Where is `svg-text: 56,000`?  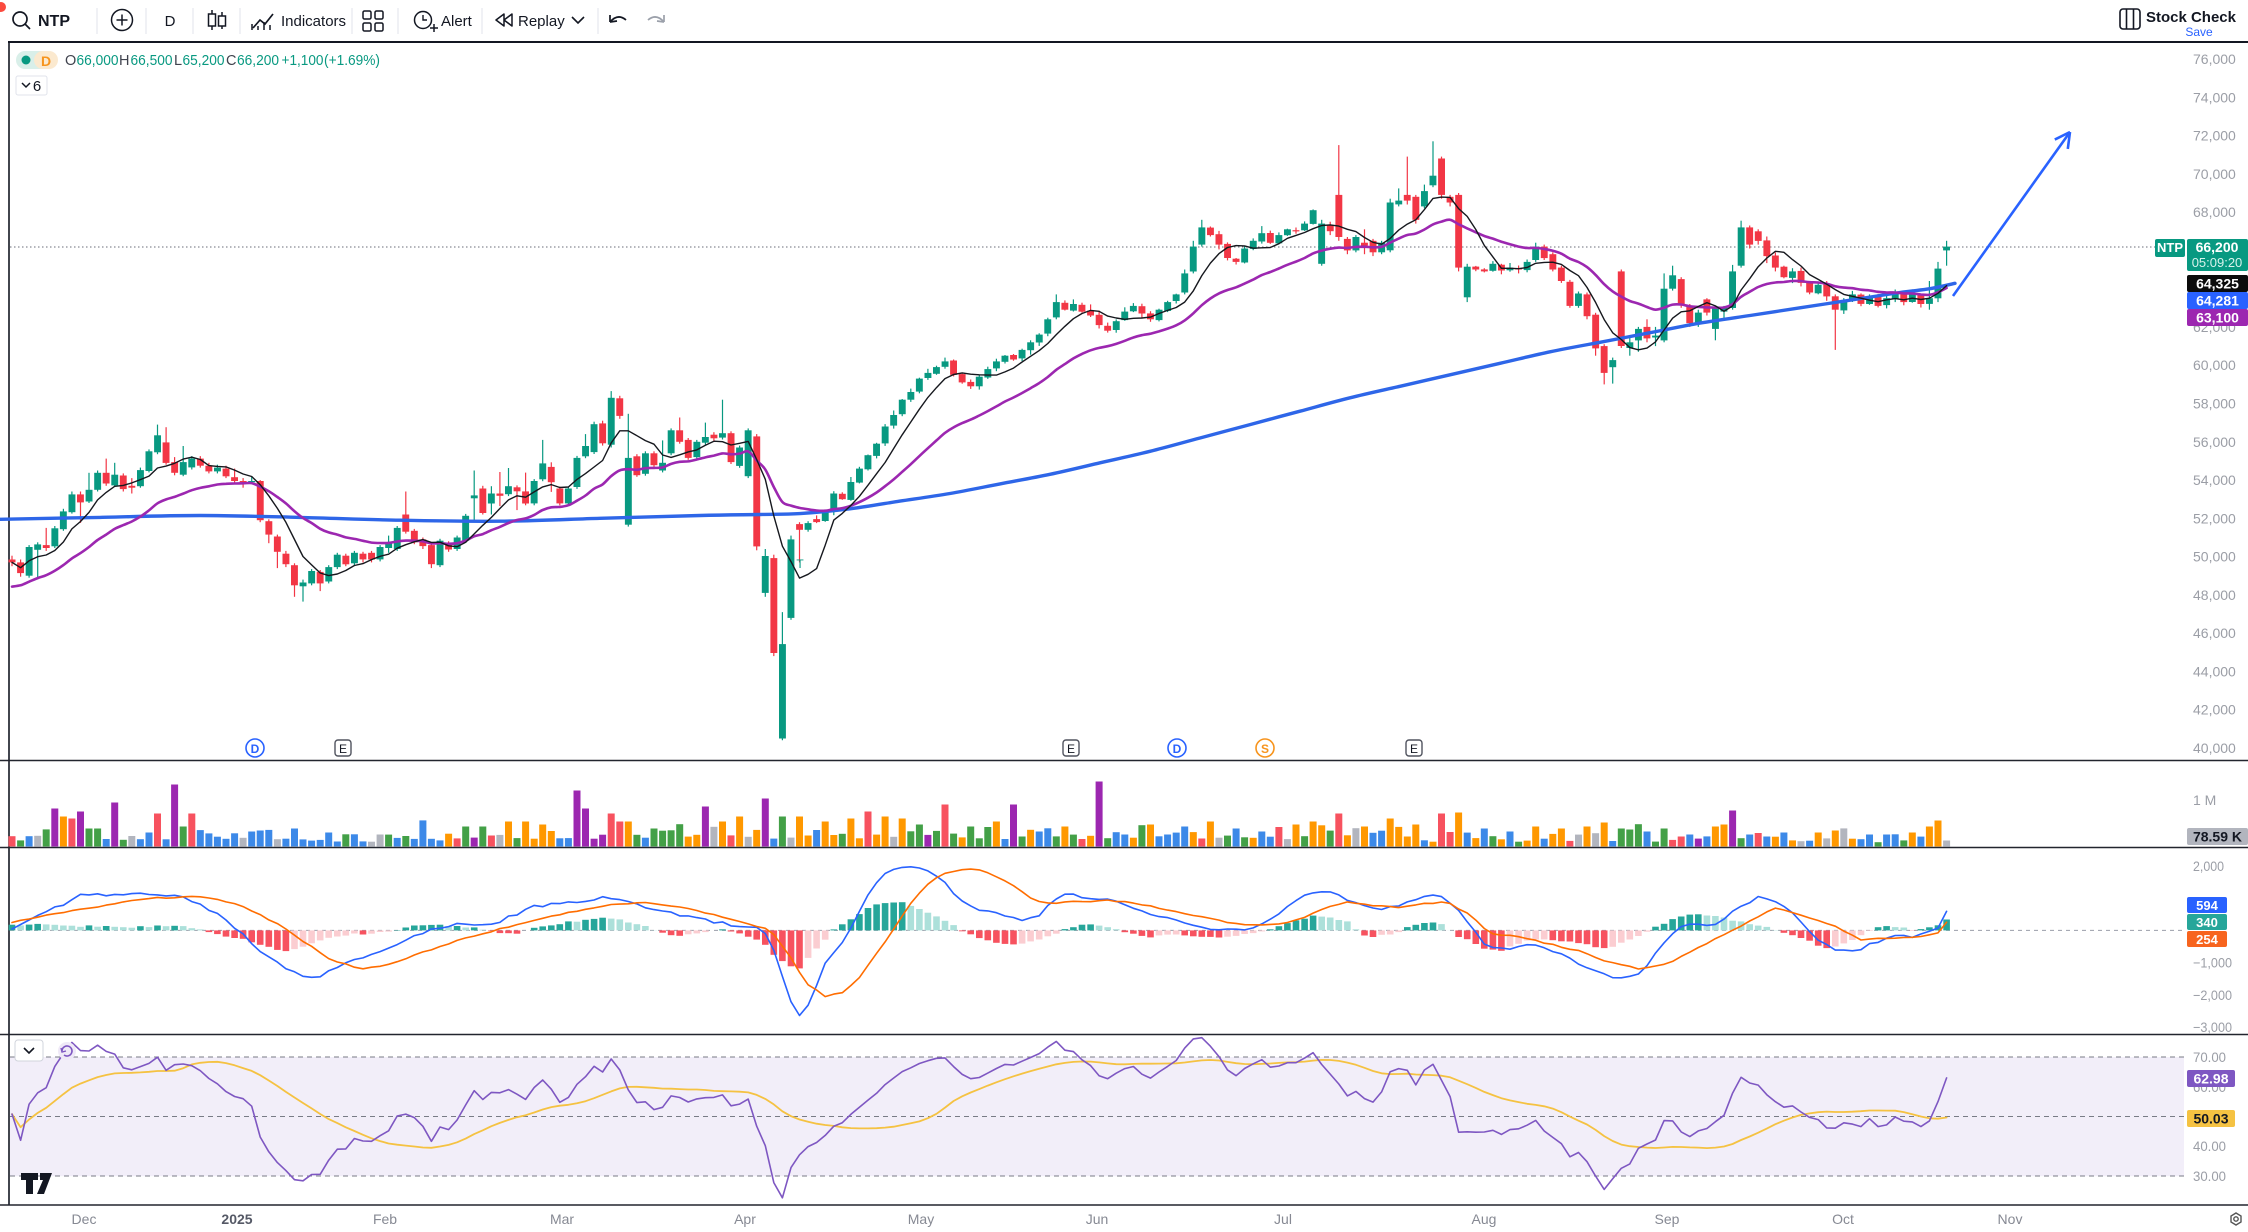
svg-text: 56,000 is located at coordinates (2214, 442).